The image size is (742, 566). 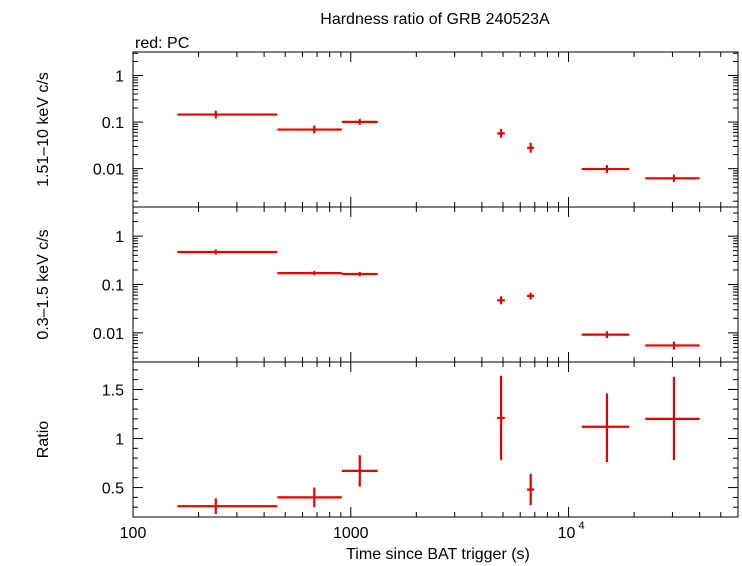 What do you see at coordinates (435, 19) in the screenshot?
I see `chart-title: Hardness ratio of GRB 240523A` at bounding box center [435, 19].